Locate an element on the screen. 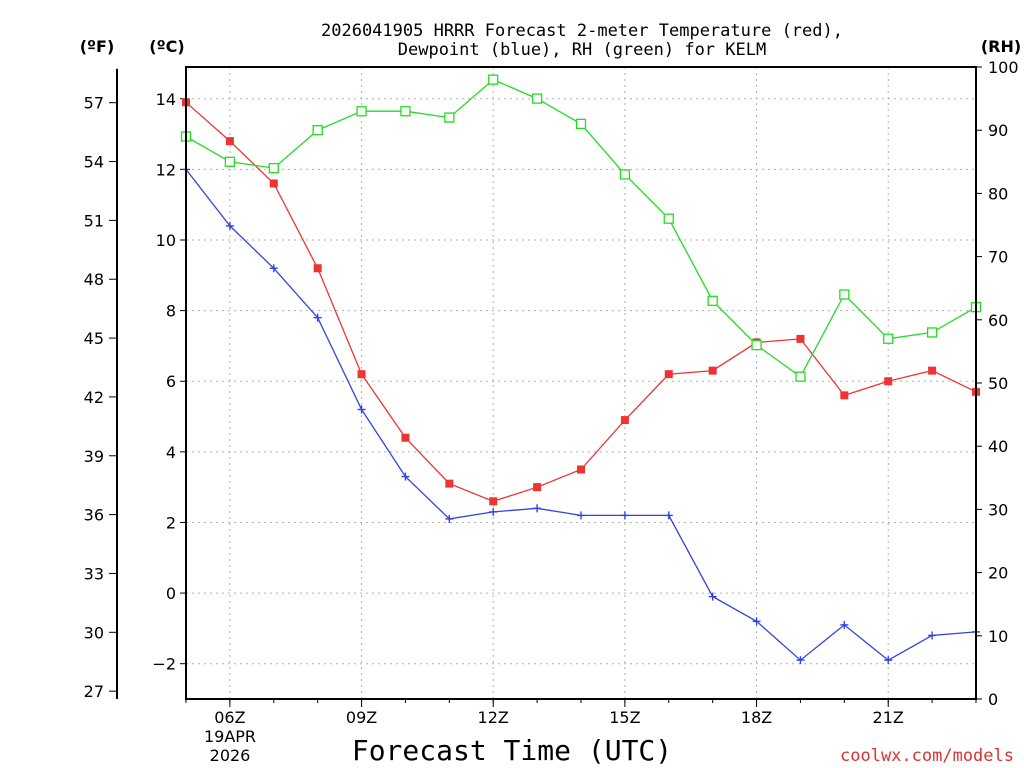 The height and width of the screenshot is (768, 1024). fahrenheit-tick-label: 39 is located at coordinates (94, 456).